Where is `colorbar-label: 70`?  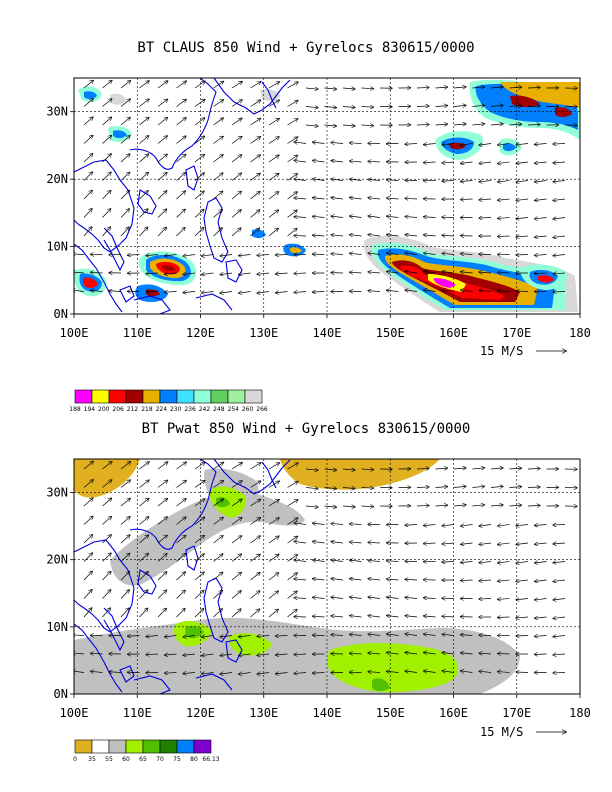
colorbar-label: 70 is located at coordinates (160, 759).